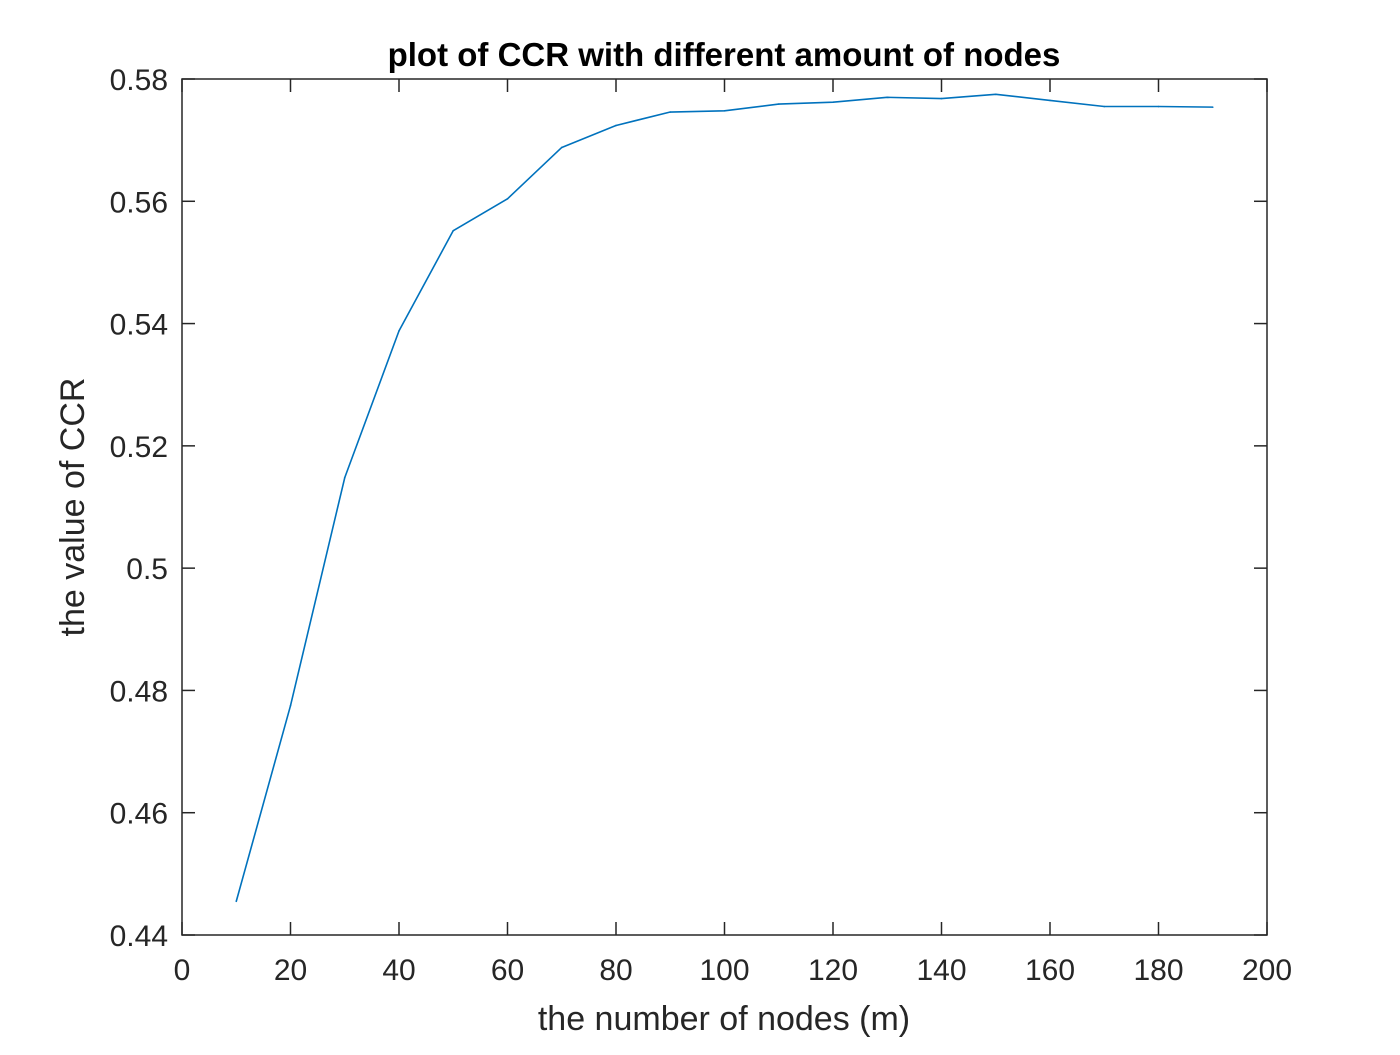  Describe the element at coordinates (73, 507) in the screenshot. I see `y-axis-label: the value of CCR` at that location.